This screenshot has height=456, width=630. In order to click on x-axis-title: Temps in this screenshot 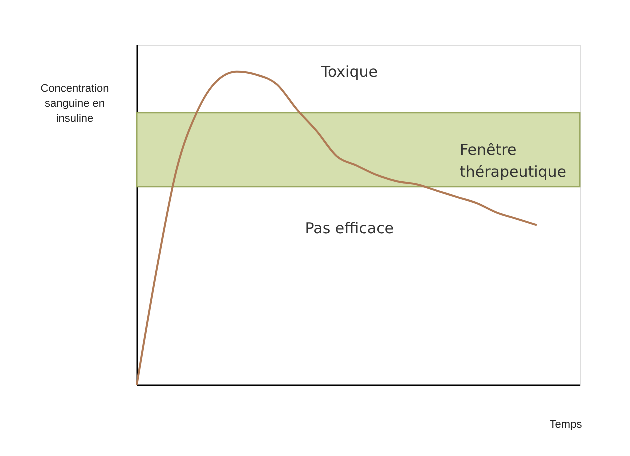, I will do `click(566, 425)`.